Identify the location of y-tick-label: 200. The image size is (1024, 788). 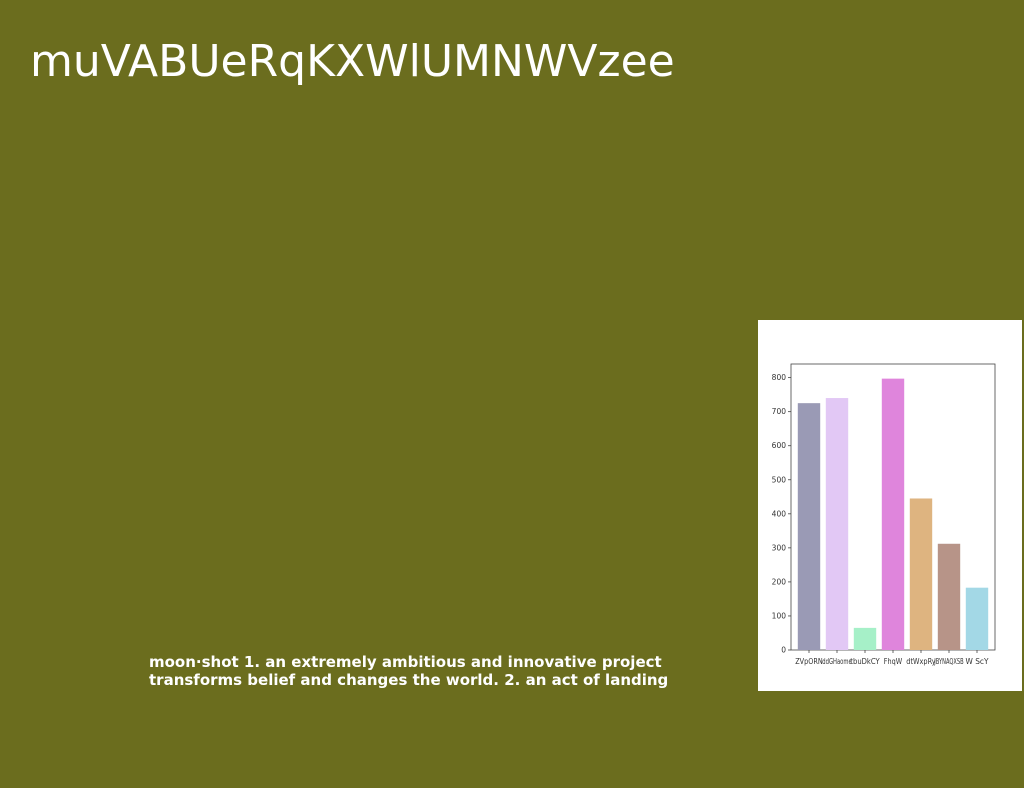
(779, 581).